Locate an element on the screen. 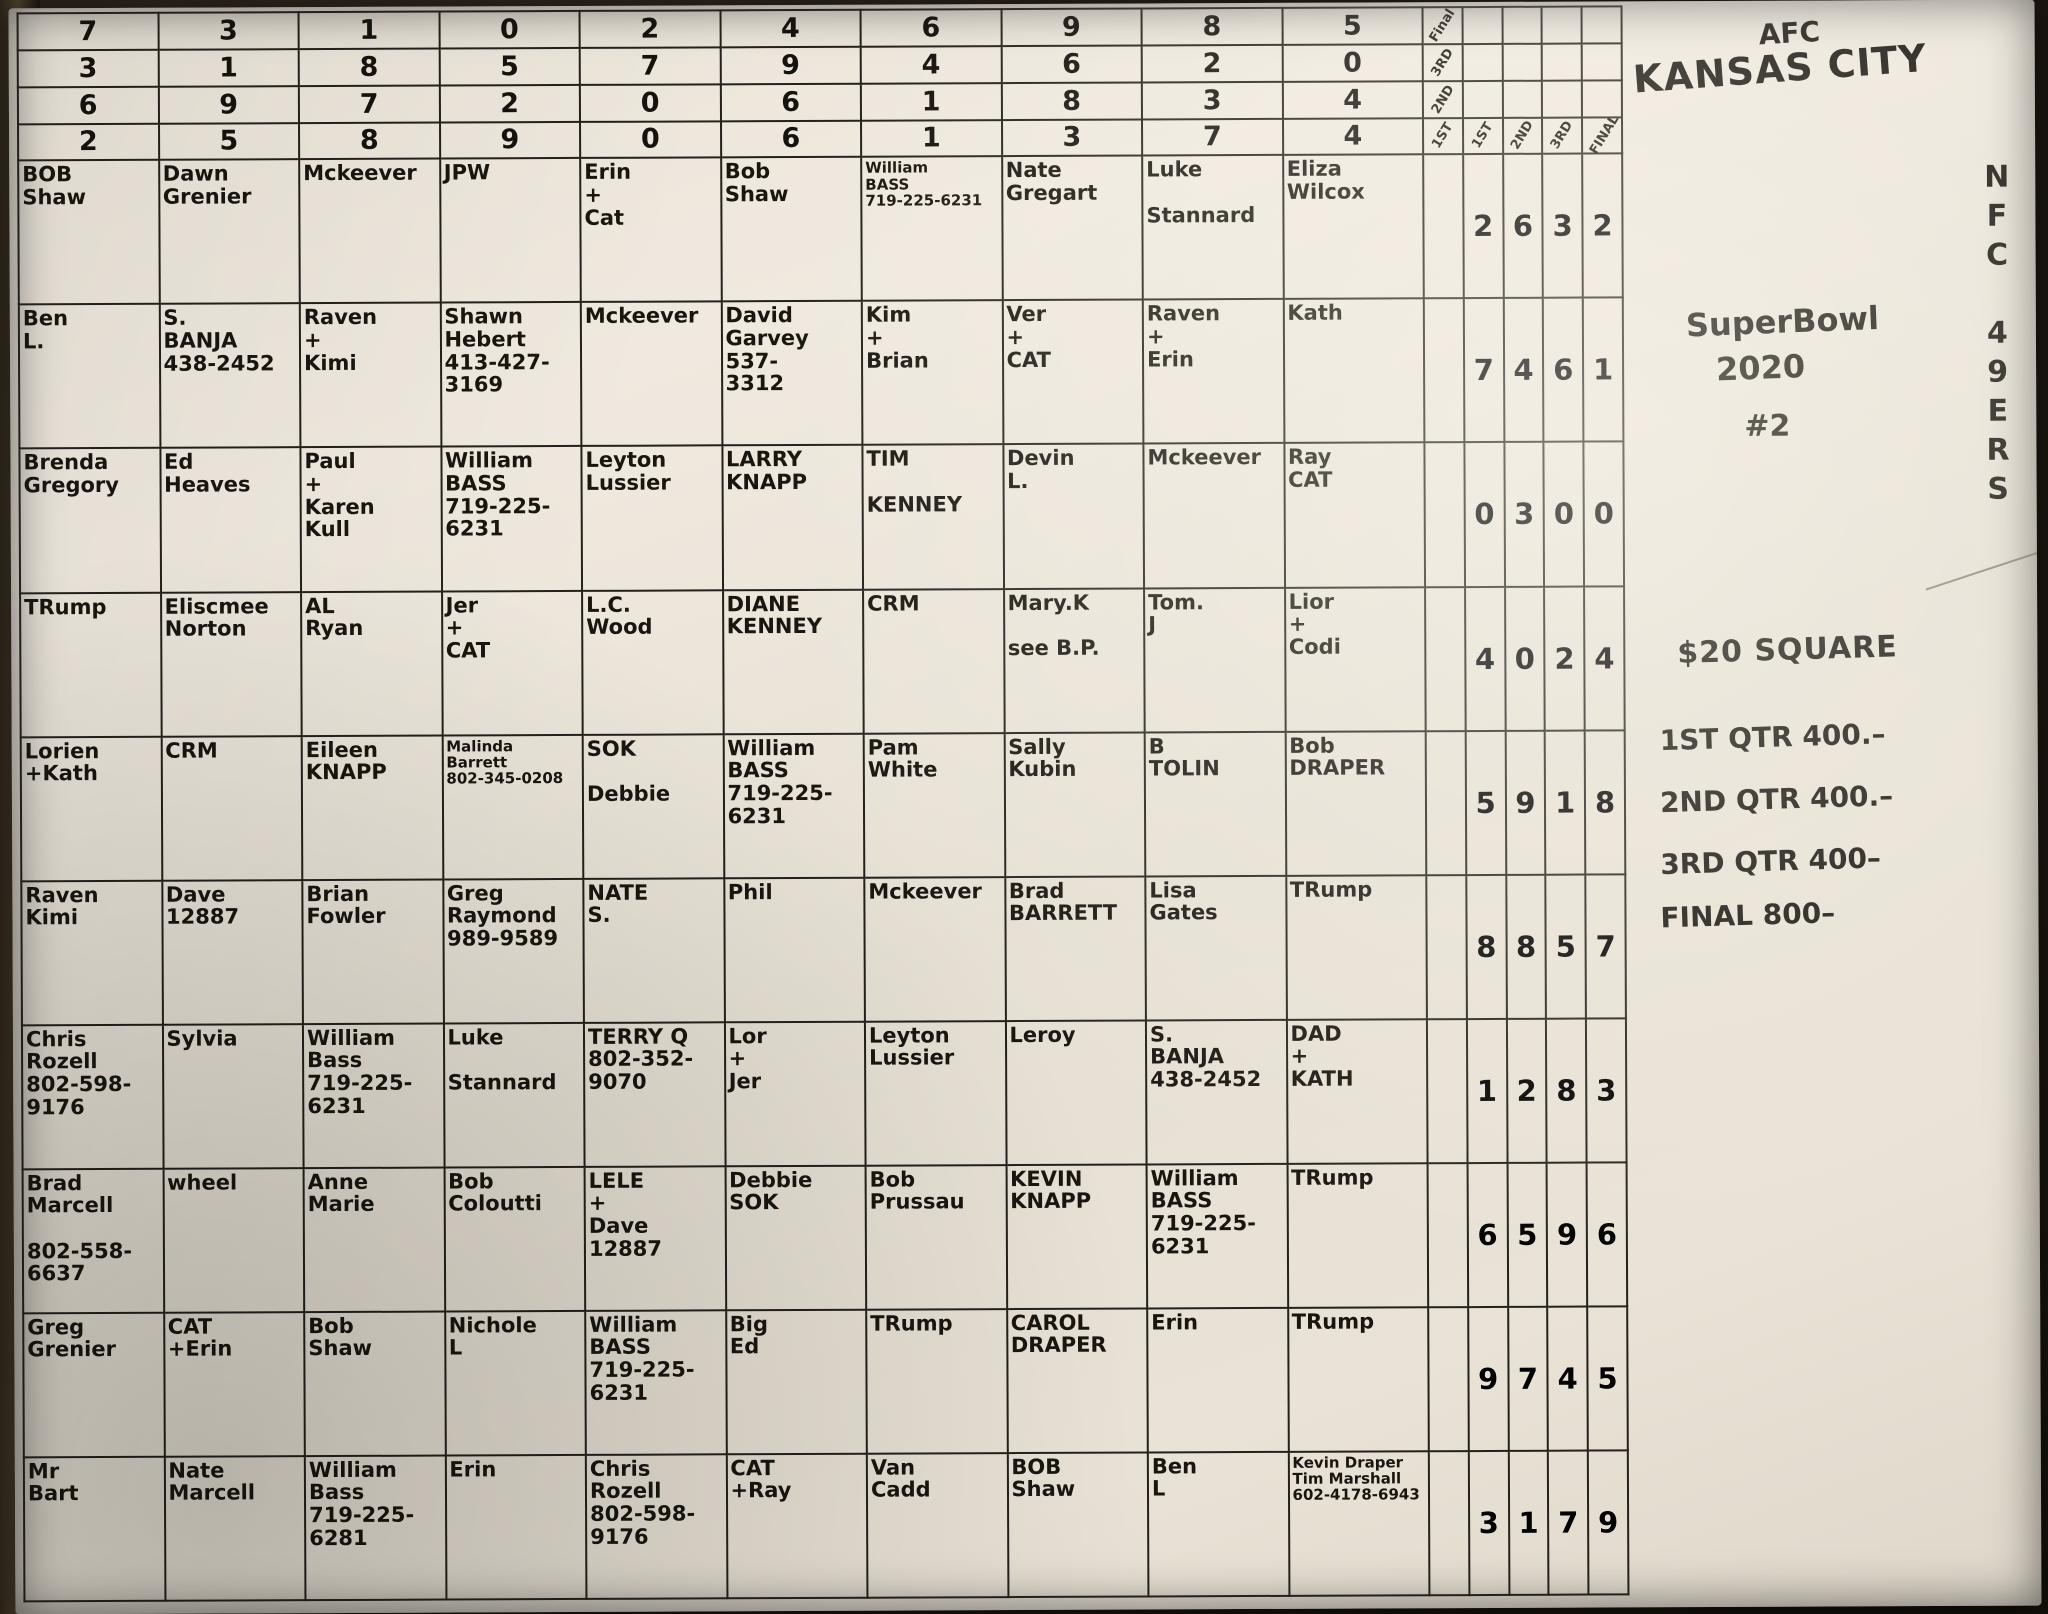 The image size is (2048, 1614). square-cell: Dave 12887 is located at coordinates (232, 952).